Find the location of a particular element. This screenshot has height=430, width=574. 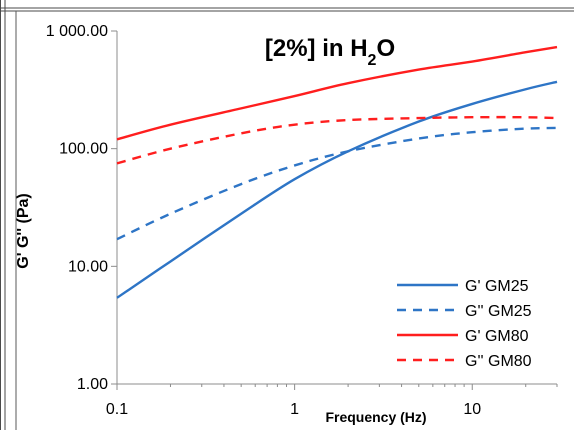

chart-title-main: [2%] in H is located at coordinates (316, 48).